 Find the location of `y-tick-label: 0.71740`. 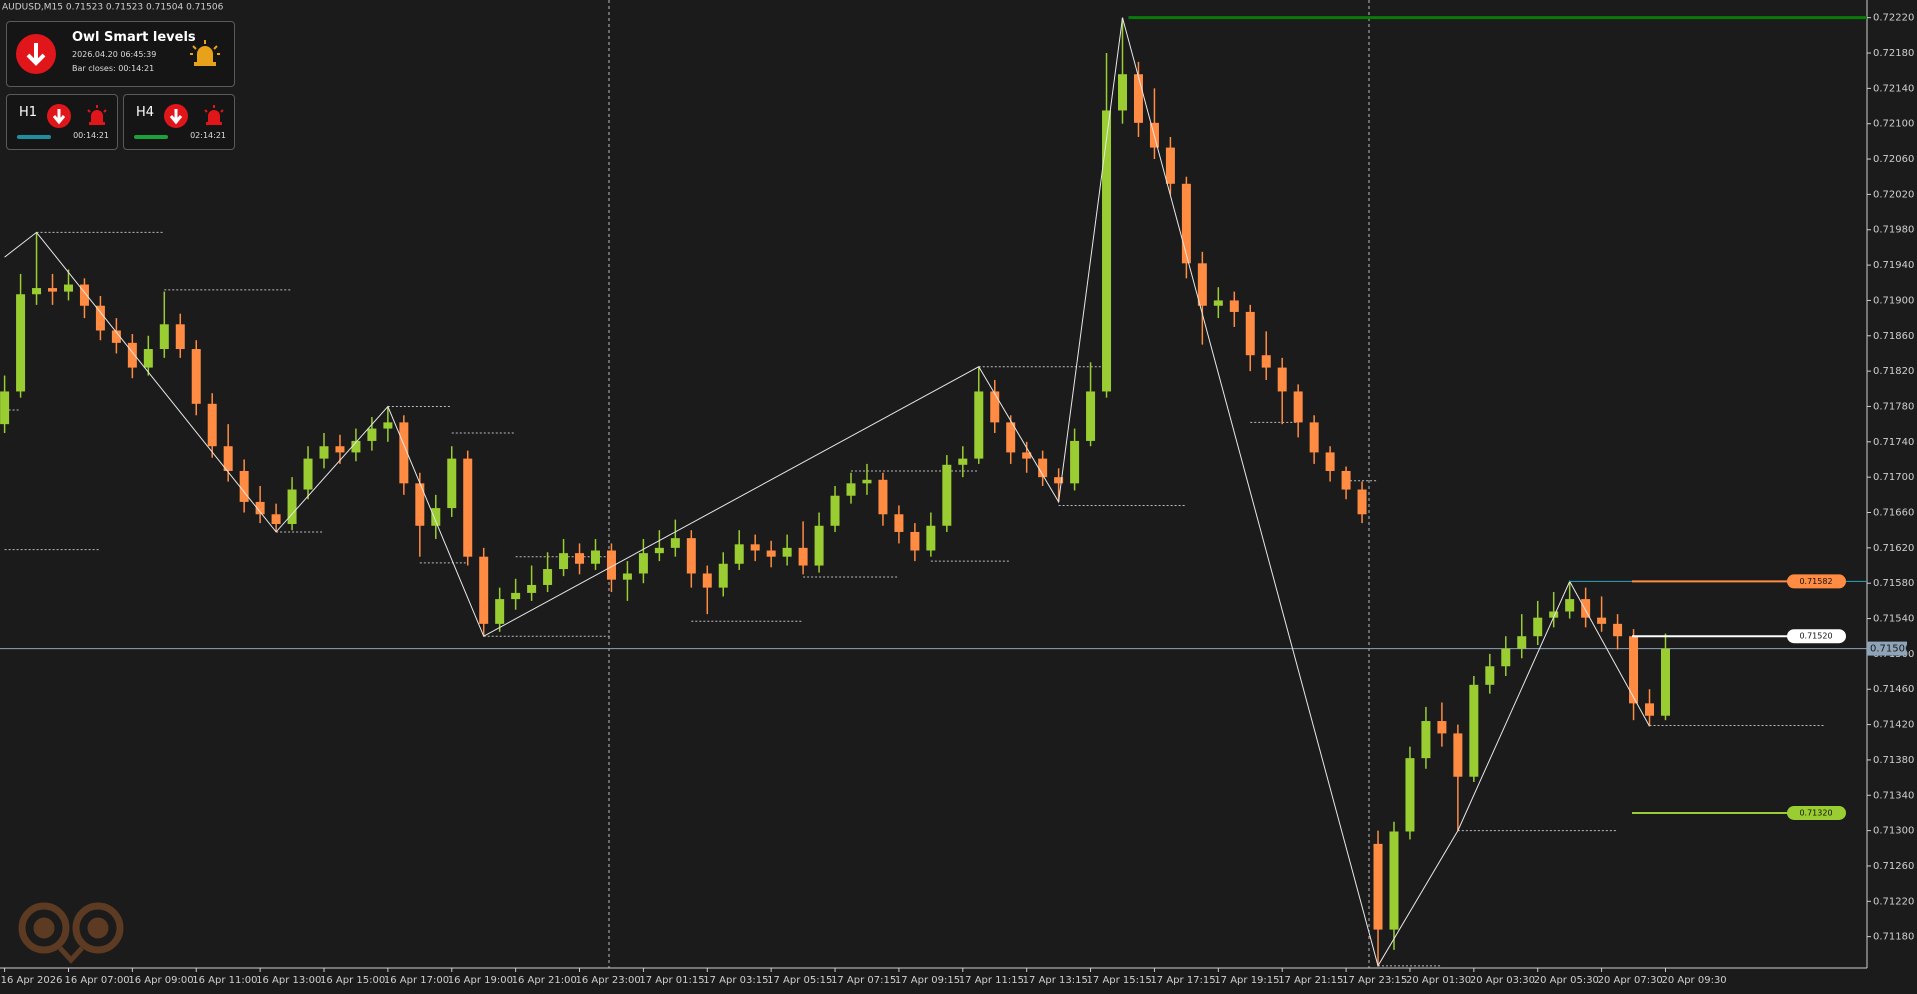

y-tick-label: 0.71740 is located at coordinates (1893, 442).